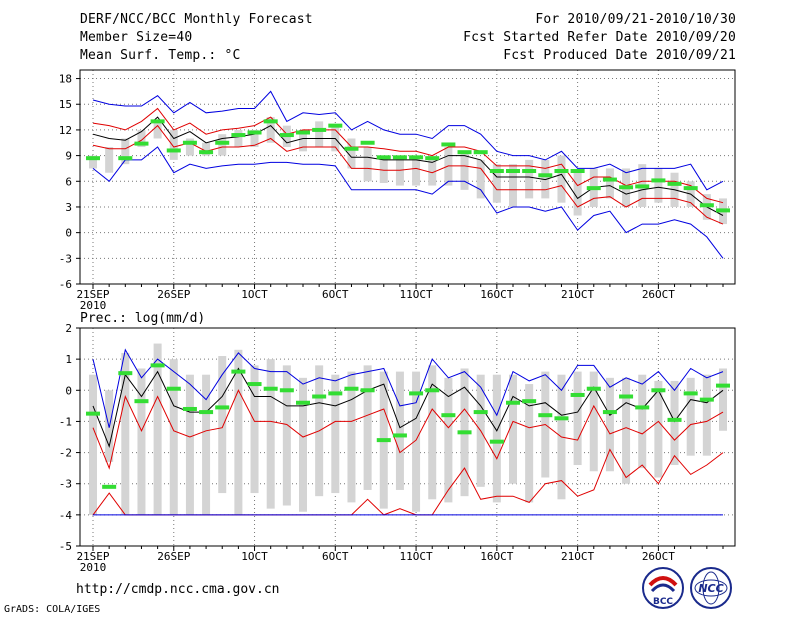 The image size is (800, 618). Describe the element at coordinates (663, 602) in the screenshot. I see `bcc-logo-text: BCC` at that location.